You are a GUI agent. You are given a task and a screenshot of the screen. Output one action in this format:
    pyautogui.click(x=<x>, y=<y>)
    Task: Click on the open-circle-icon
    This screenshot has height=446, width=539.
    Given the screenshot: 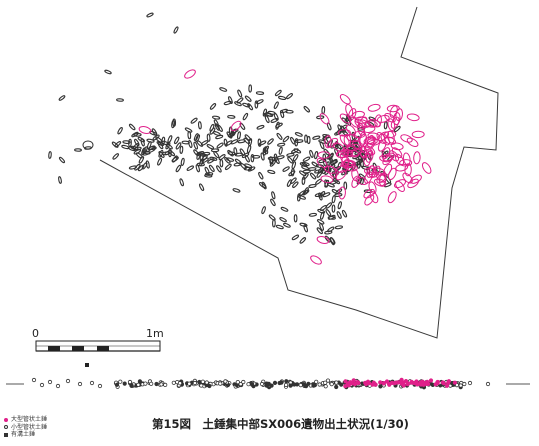 What is the action you would take?
    pyautogui.click(x=6, y=427)
    